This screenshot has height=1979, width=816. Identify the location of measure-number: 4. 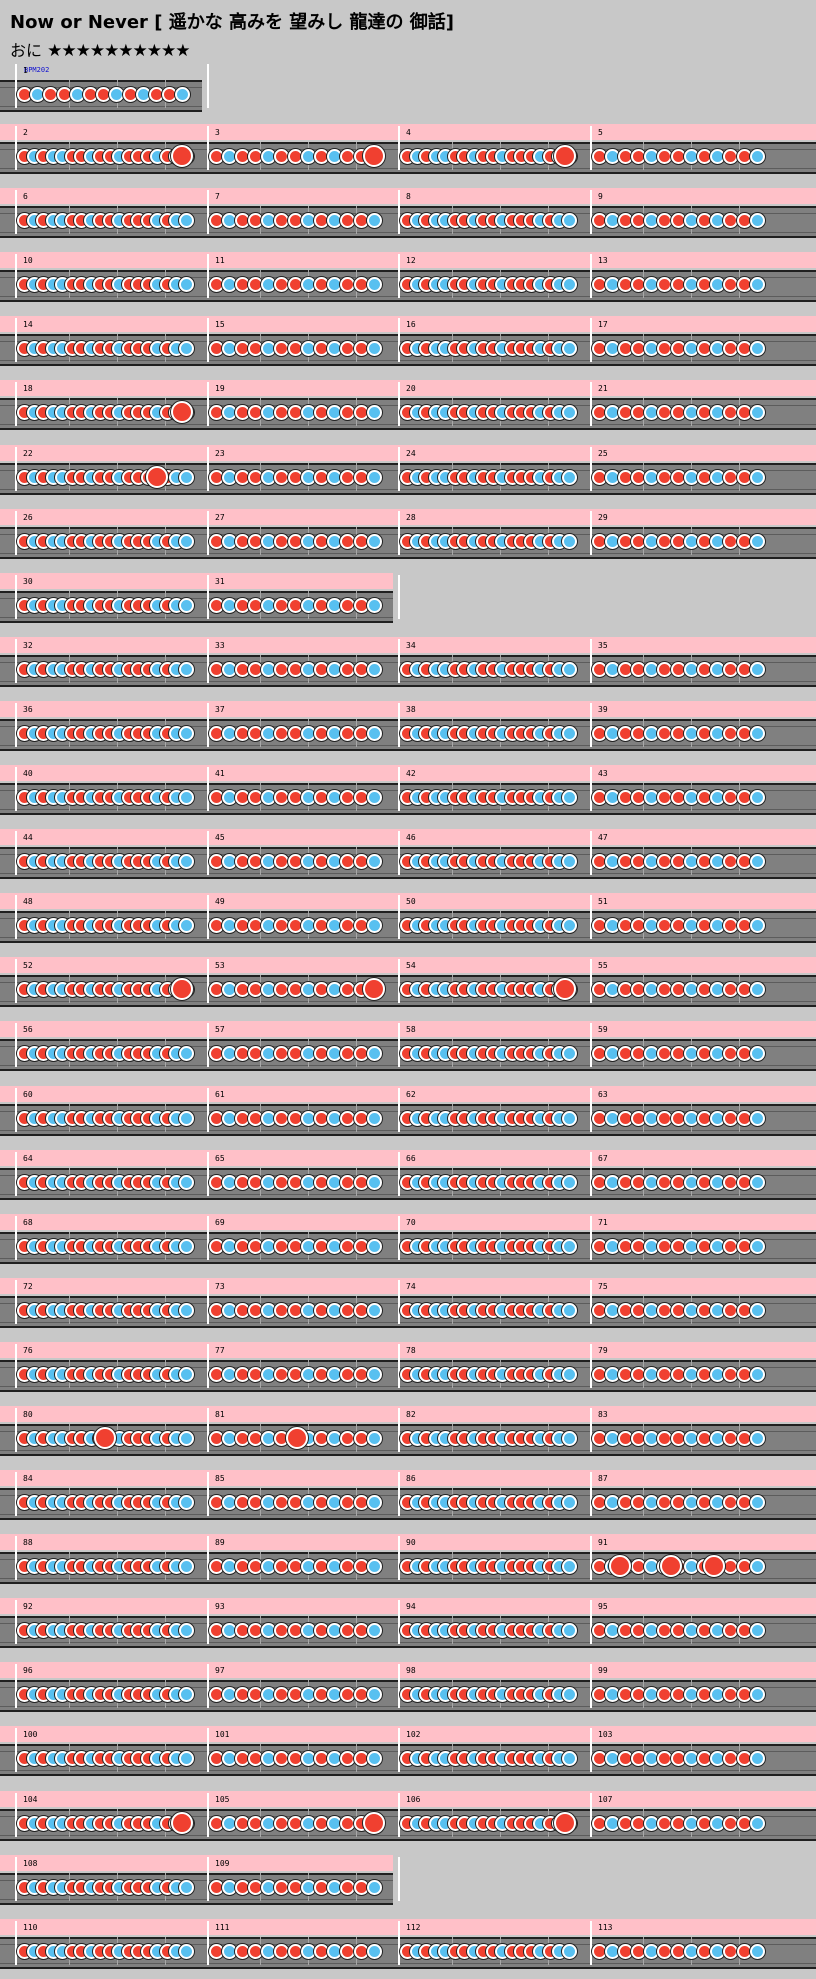
(408, 132).